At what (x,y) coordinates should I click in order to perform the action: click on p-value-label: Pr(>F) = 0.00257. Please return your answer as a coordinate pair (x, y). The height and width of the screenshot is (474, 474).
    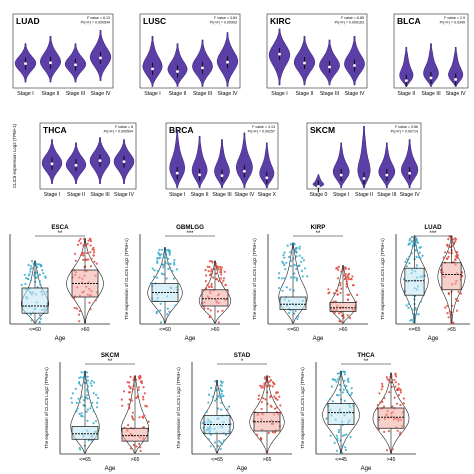
    Looking at the image, I should click on (261, 132).